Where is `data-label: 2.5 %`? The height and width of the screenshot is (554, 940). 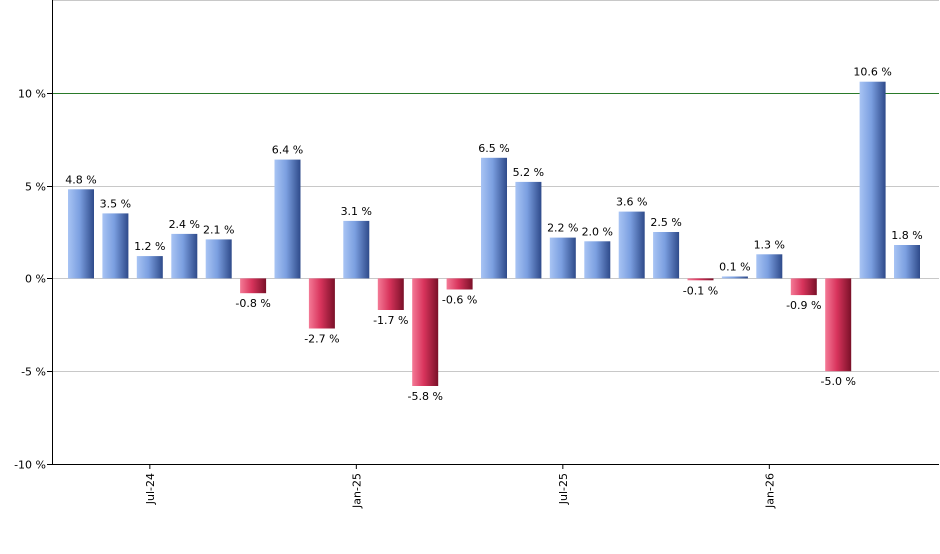 data-label: 2.5 % is located at coordinates (665, 222).